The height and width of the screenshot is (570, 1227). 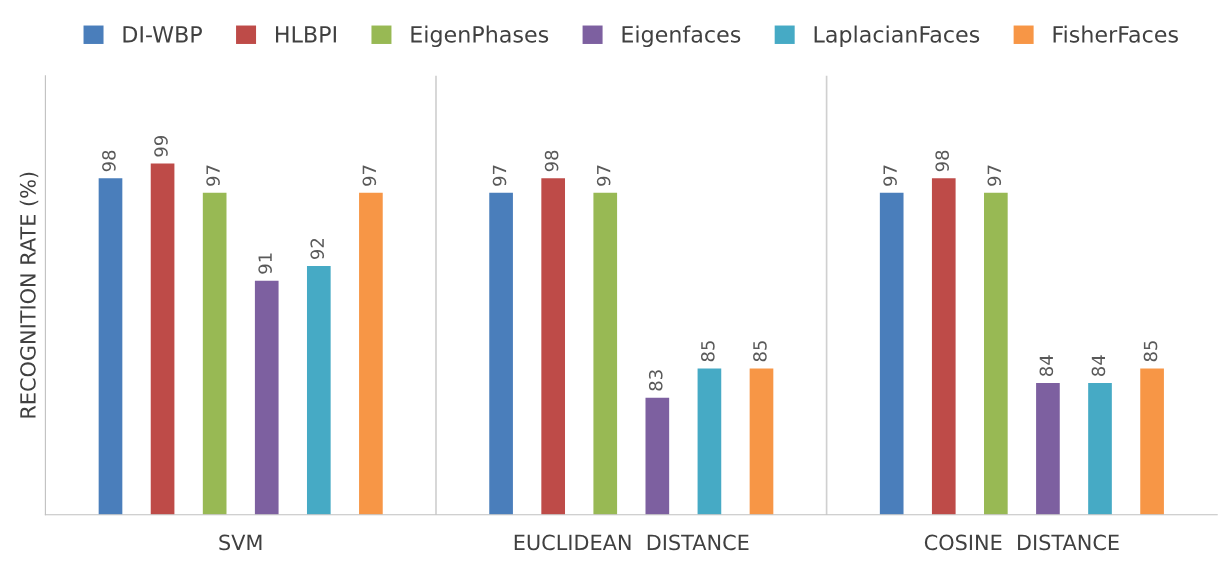 What do you see at coordinates (655, 380) in the screenshot?
I see `data-label: 83` at bounding box center [655, 380].